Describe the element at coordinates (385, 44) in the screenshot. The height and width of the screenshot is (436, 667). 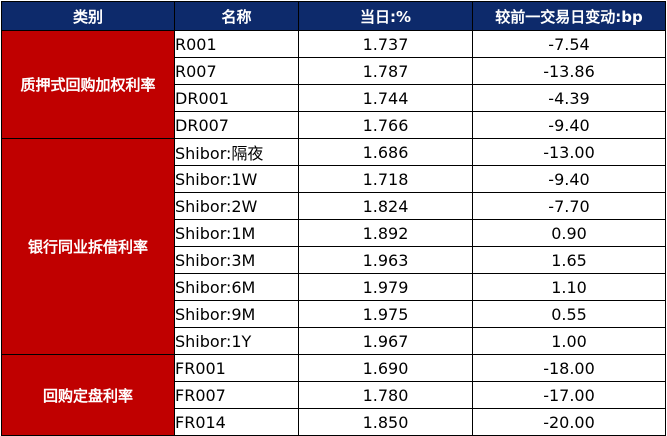
I see `rate-today: 1.737` at that location.